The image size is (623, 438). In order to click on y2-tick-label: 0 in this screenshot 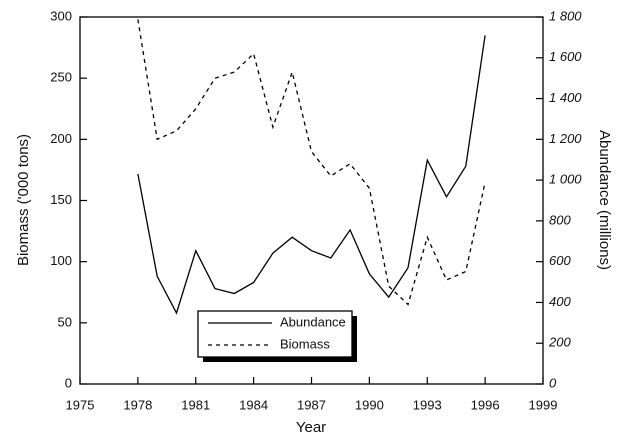, I will do `click(553, 382)`.